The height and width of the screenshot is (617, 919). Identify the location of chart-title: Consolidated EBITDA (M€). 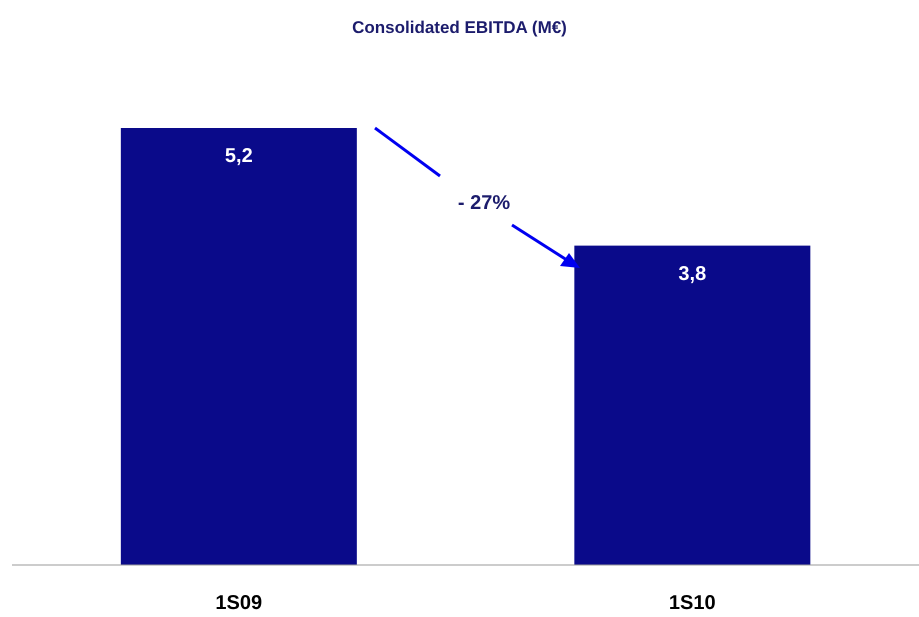
(459, 28).